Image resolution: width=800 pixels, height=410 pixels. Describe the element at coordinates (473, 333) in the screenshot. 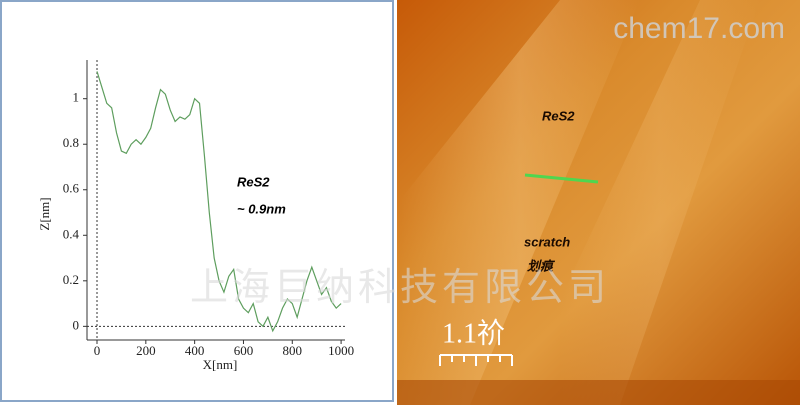

I see `scale-bar-label: 1.1祄` at that location.